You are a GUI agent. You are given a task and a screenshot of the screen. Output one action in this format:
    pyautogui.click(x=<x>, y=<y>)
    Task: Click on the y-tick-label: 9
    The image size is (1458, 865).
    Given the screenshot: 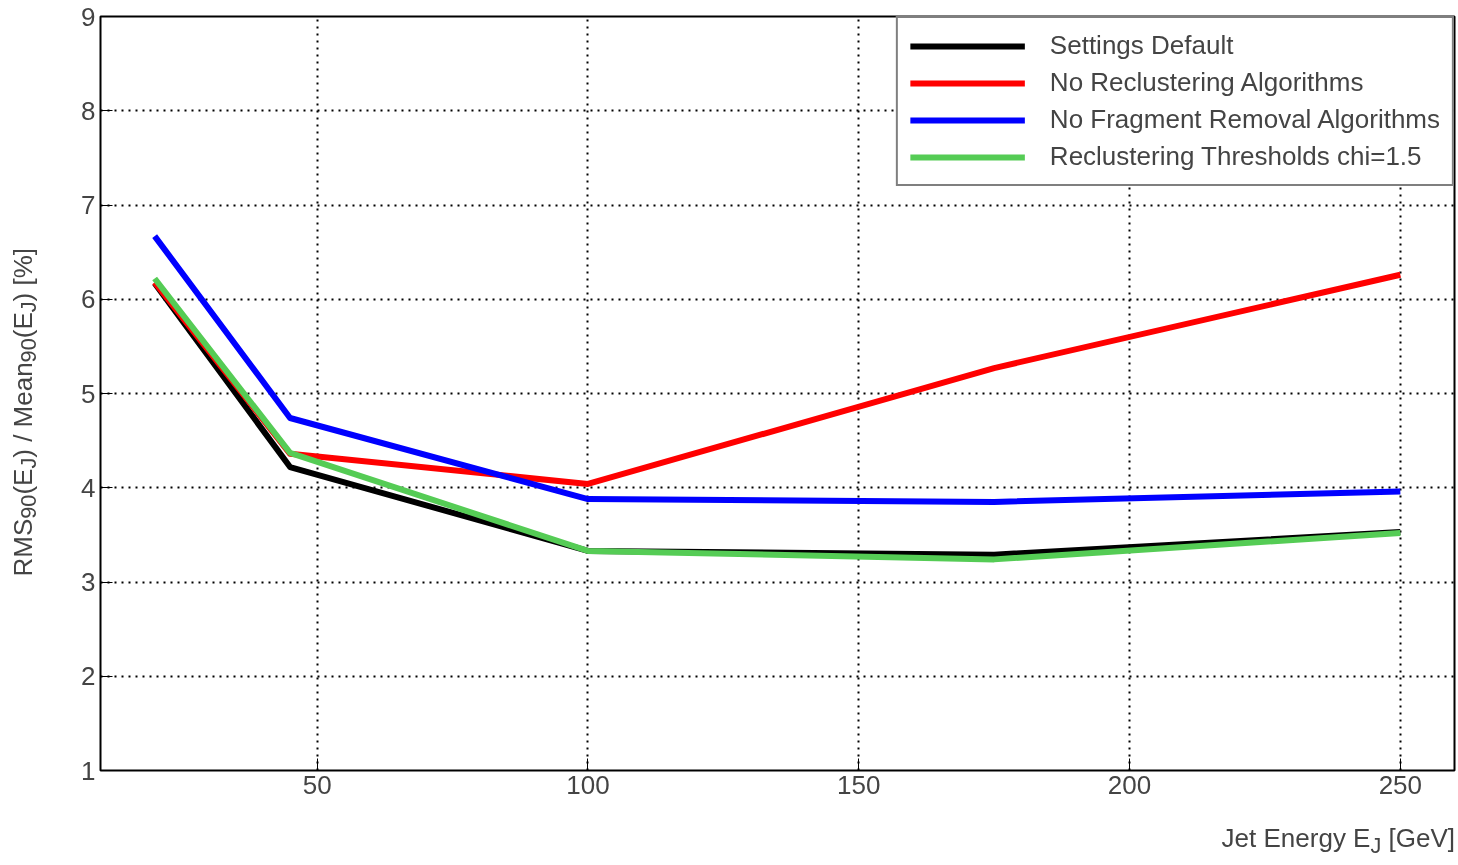 What is the action you would take?
    pyautogui.click(x=88, y=16)
    